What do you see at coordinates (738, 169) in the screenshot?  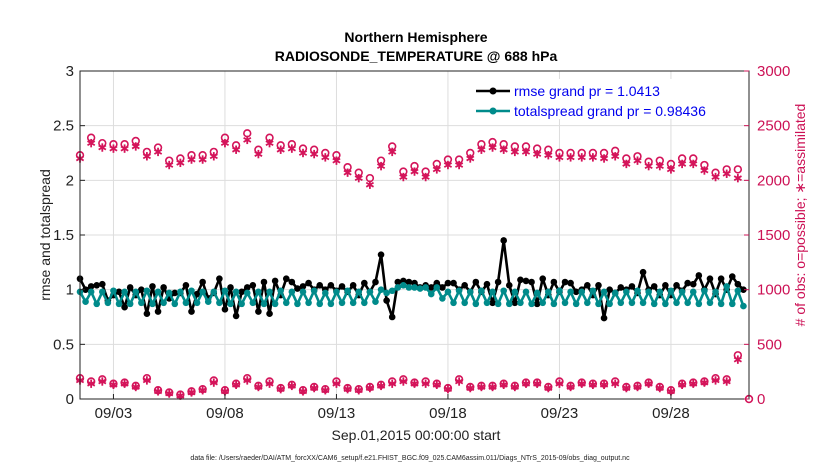 I see `obs-possible-point` at bounding box center [738, 169].